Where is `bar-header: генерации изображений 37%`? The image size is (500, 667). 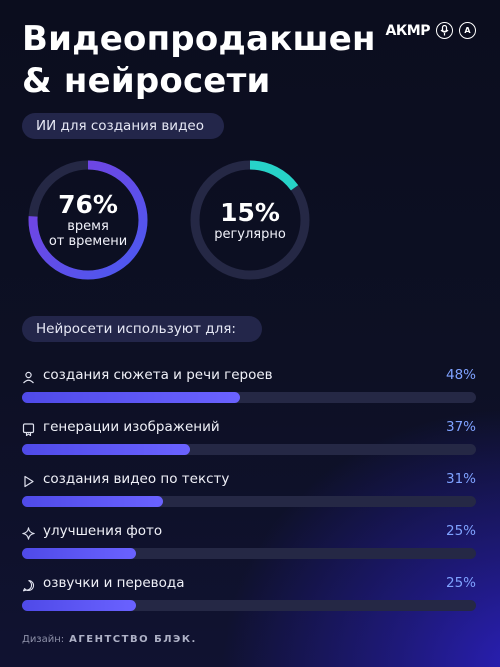
bar-header: генерации изображений 37% is located at coordinates (249, 428).